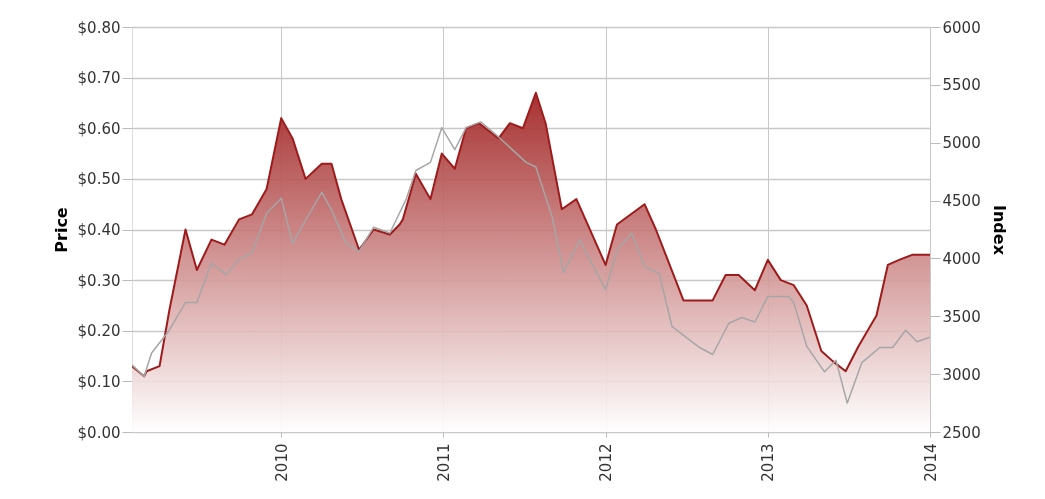 The image size is (1045, 499). What do you see at coordinates (99, 280) in the screenshot?
I see `y-tick-label: $0.30` at bounding box center [99, 280].